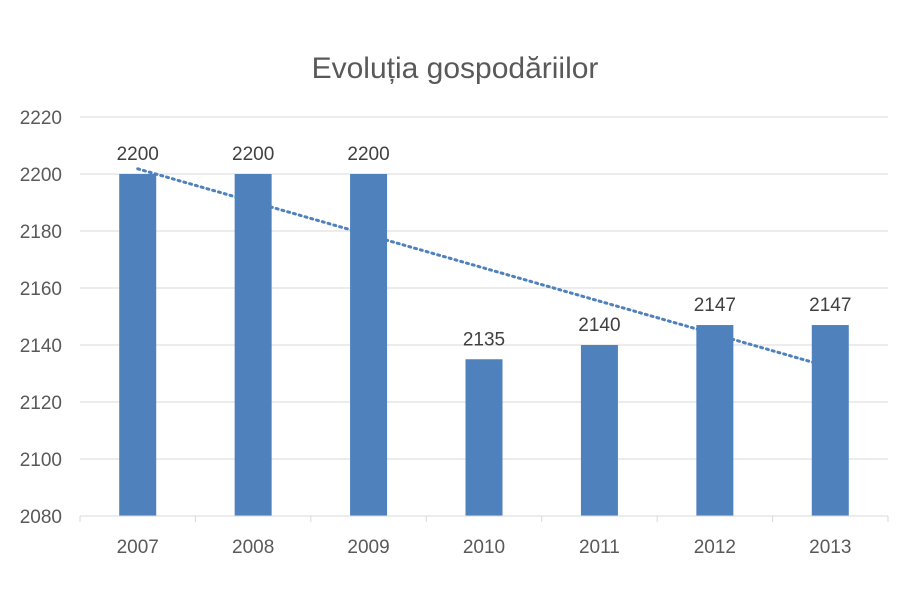 This screenshot has height=600, width=900. Describe the element at coordinates (253, 345) in the screenshot. I see `bar-2008` at that location.